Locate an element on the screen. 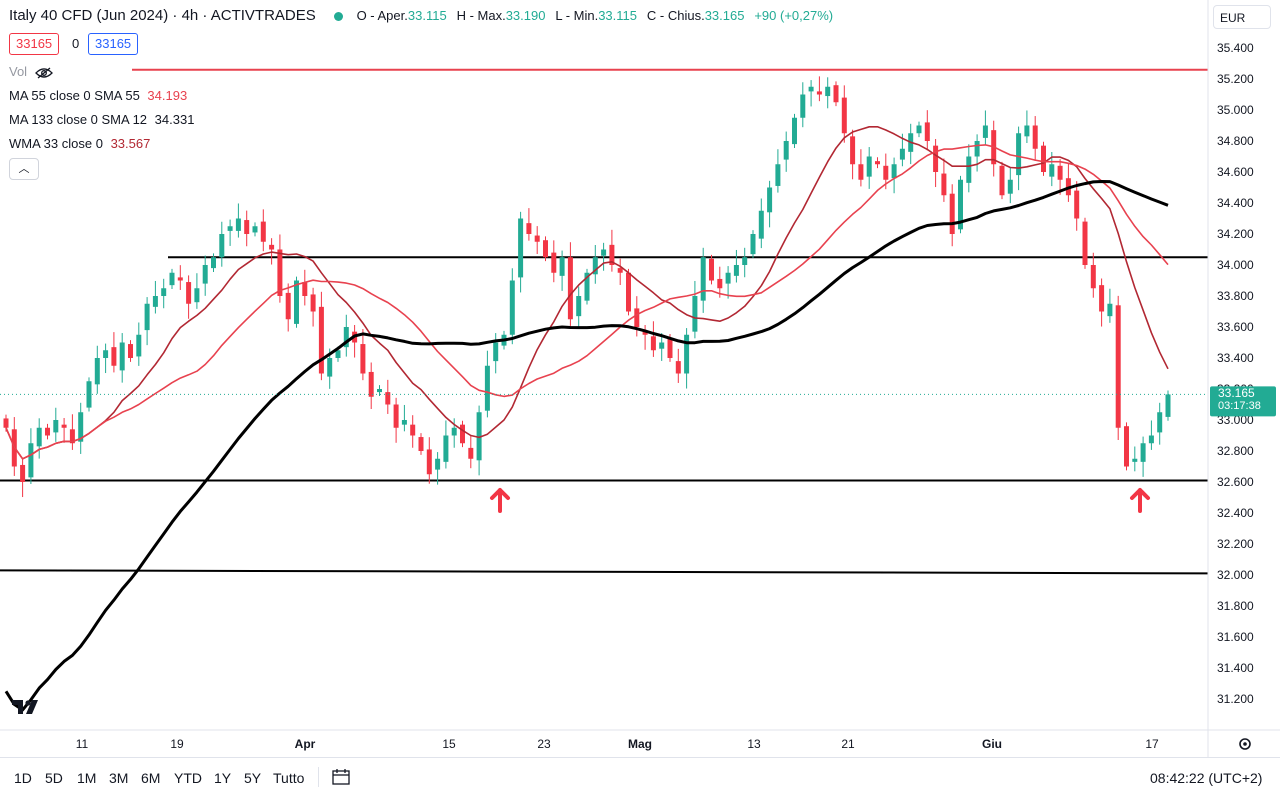 The width and height of the screenshot is (1280, 800). volume-legend: Vol is located at coordinates (31, 71).